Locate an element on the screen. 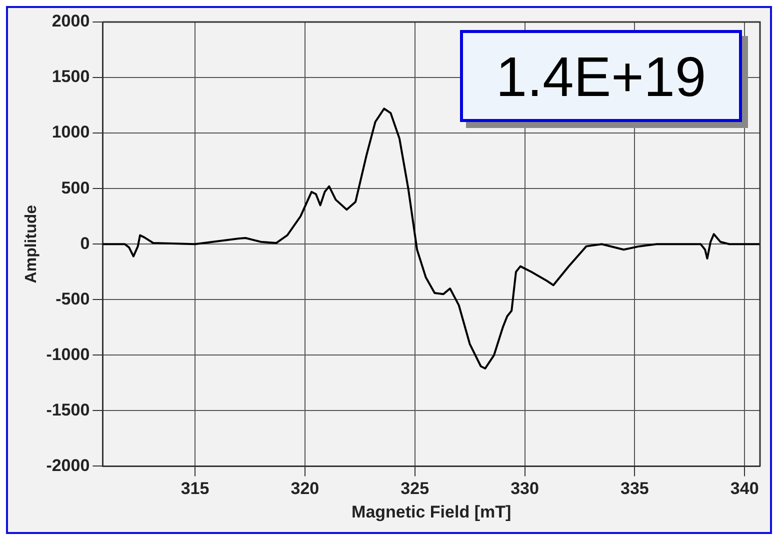 This screenshot has width=774, height=537. y-tick-label: -2000 is located at coordinates (68, 465).